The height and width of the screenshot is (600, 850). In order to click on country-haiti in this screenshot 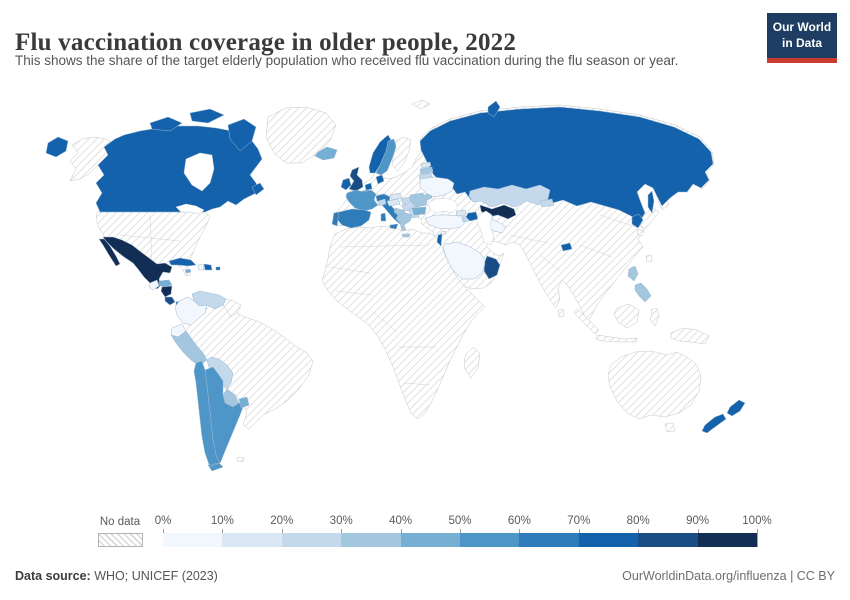, I will do `click(201, 267)`.